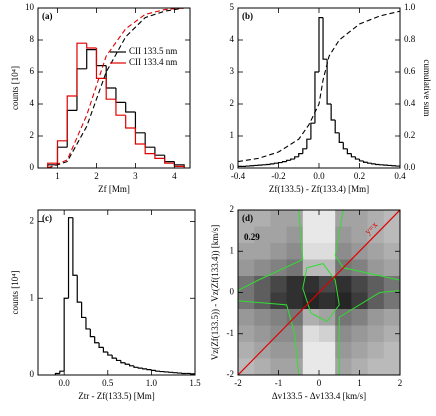  What do you see at coordinates (400, 176) in the screenshot?
I see `x-tick-label: 0.4` at bounding box center [400, 176].